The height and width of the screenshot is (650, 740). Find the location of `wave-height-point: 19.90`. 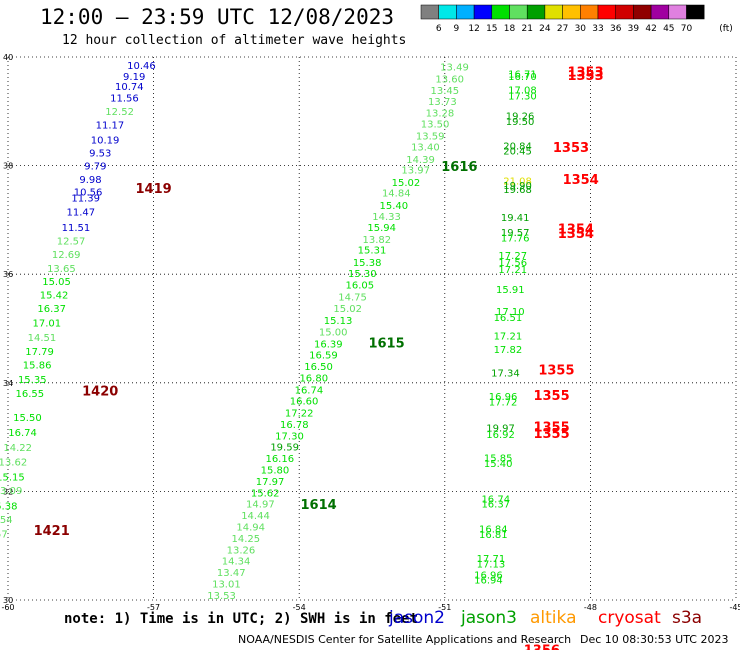

wave-height-point: 19.90 is located at coordinates (517, 186).